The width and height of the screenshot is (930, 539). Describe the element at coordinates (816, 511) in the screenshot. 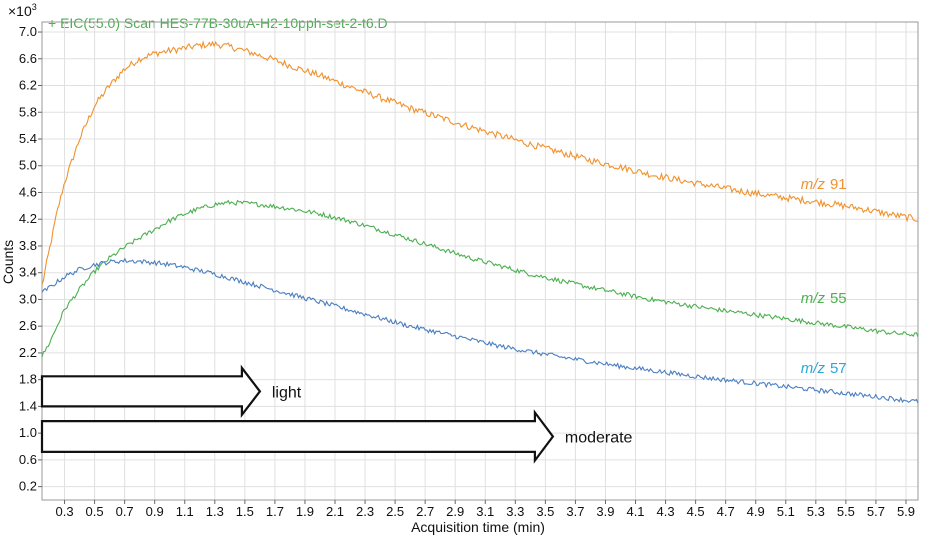

I see `x-tick-label: 5.3` at that location.